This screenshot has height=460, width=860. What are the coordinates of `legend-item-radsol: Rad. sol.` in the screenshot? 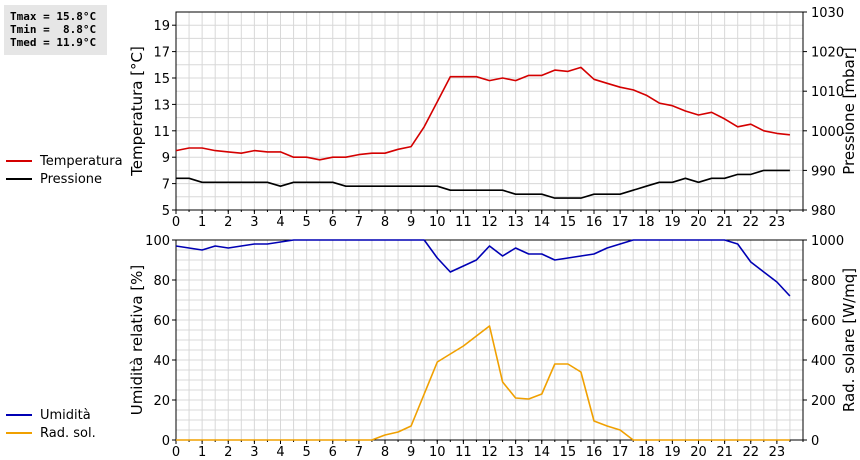 It's located at (51, 433).